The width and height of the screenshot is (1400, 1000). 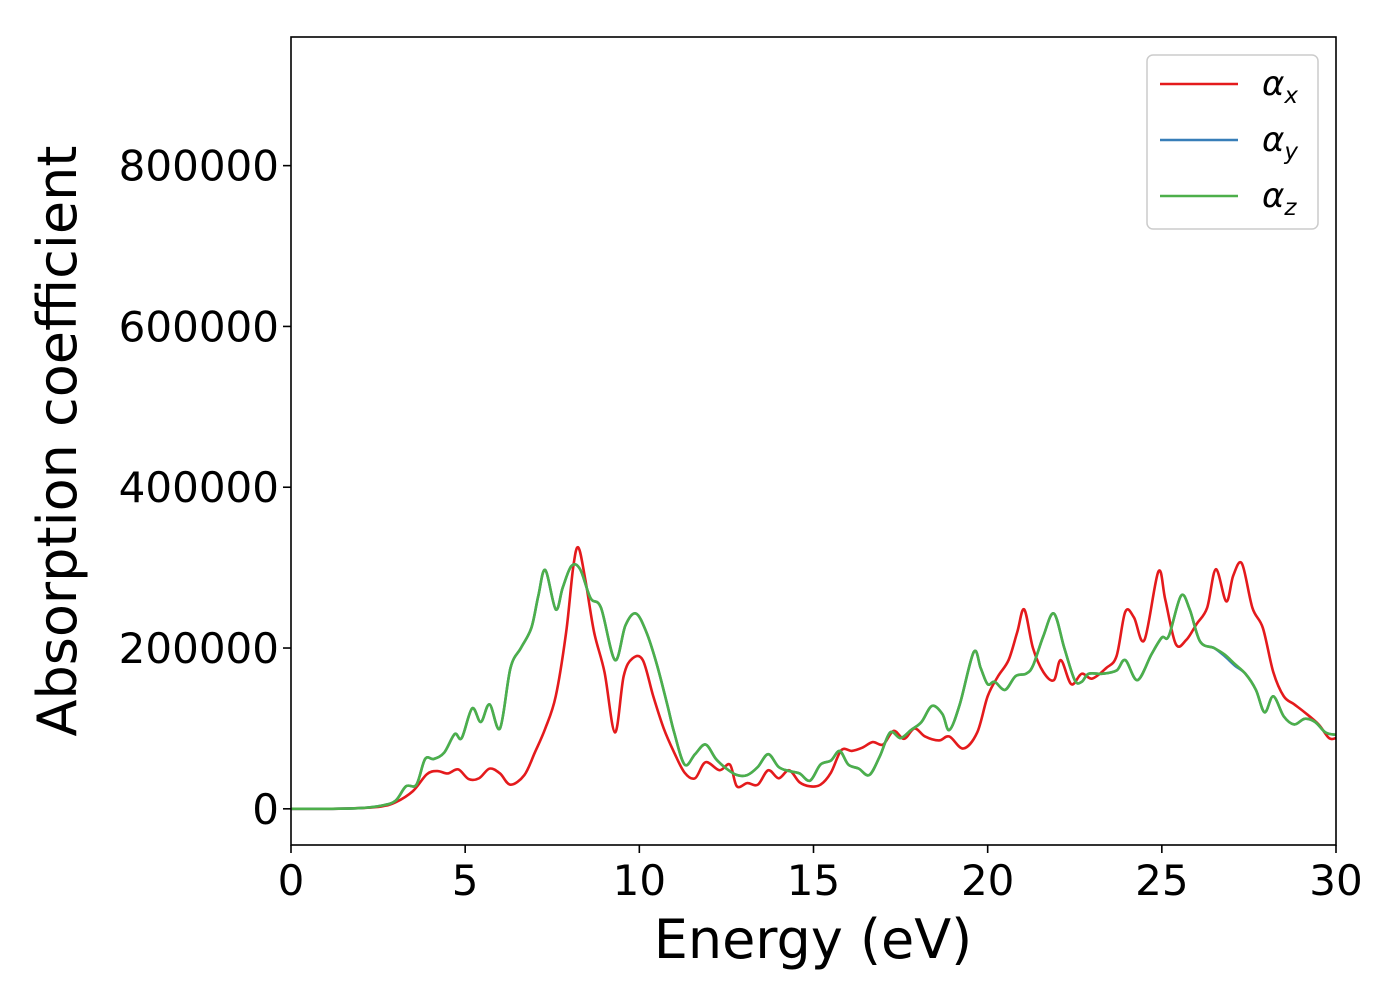 I want to click on legend-box, so click(x=1232, y=142).